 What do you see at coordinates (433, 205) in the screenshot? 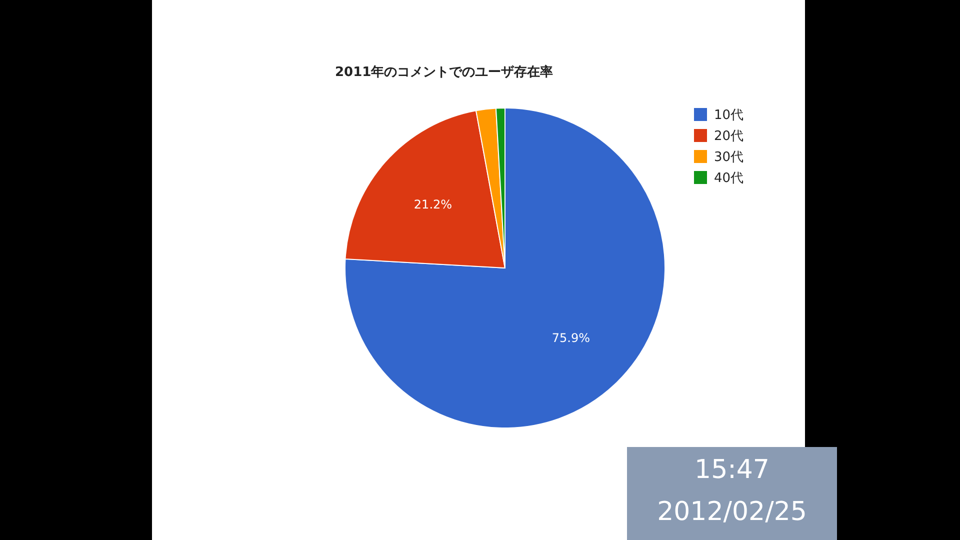
I see `data-label: 21.2%` at bounding box center [433, 205].